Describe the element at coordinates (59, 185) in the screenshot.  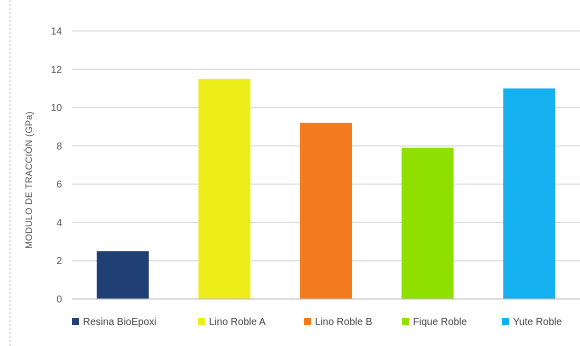
I see `y-tick-label: 6` at that location.